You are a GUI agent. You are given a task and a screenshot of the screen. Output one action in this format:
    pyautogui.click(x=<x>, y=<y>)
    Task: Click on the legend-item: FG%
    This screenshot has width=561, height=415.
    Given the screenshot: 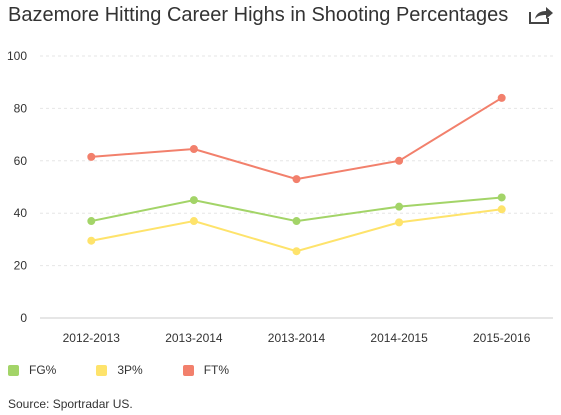 What is the action you would take?
    pyautogui.click(x=32, y=370)
    